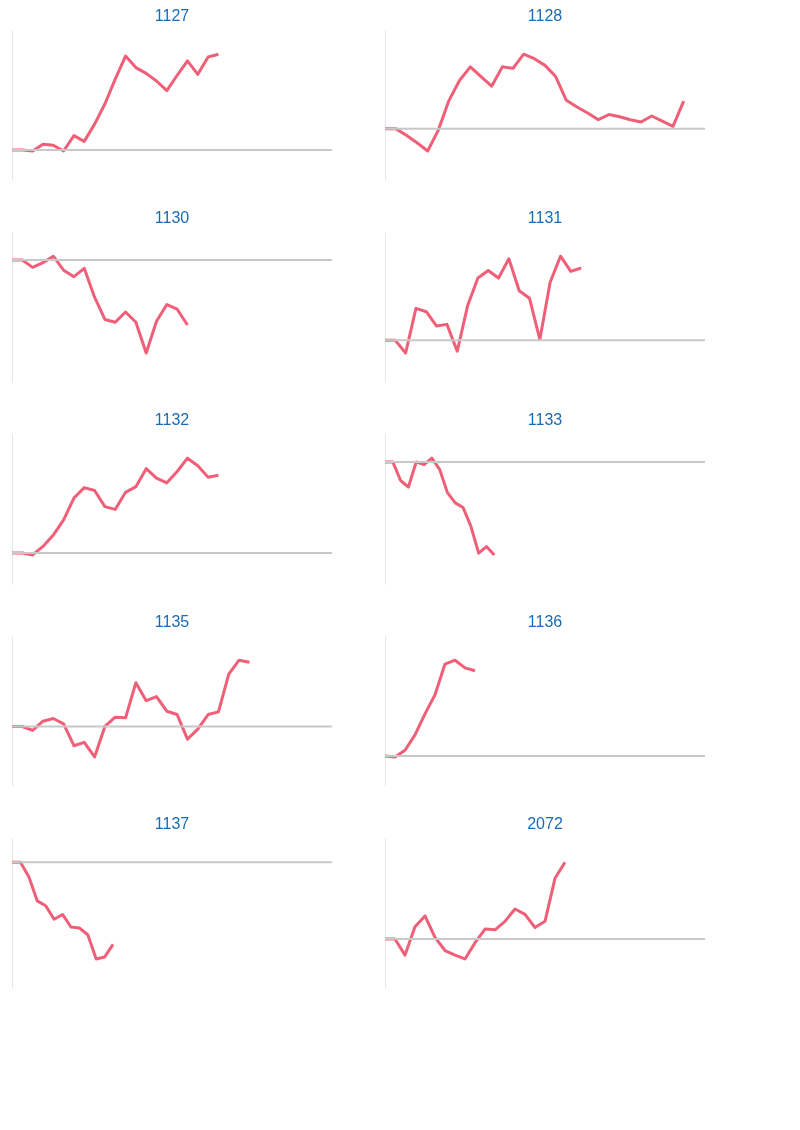  What do you see at coordinates (545, 419) in the screenshot?
I see `chart-title: 1133` at bounding box center [545, 419].